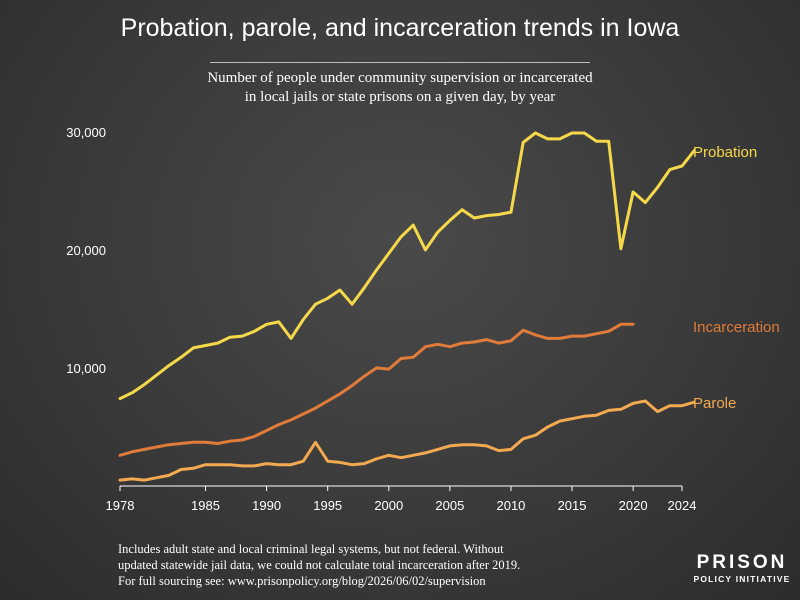 This screenshot has height=600, width=800. I want to click on x-tick-label-2000: 2000, so click(388, 505).